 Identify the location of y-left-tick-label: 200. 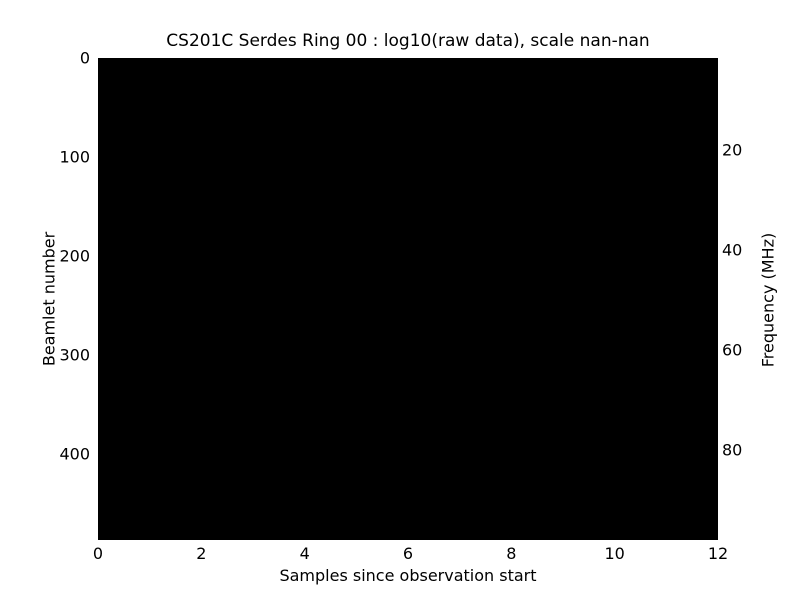
(74, 256).